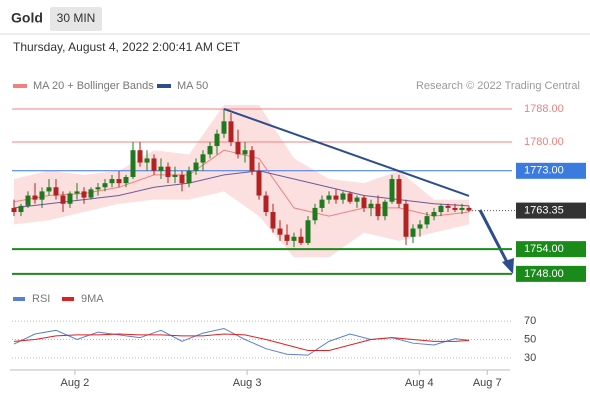 This screenshot has width=590, height=400. I want to click on x-tick-label: Aug 7, so click(487, 383).